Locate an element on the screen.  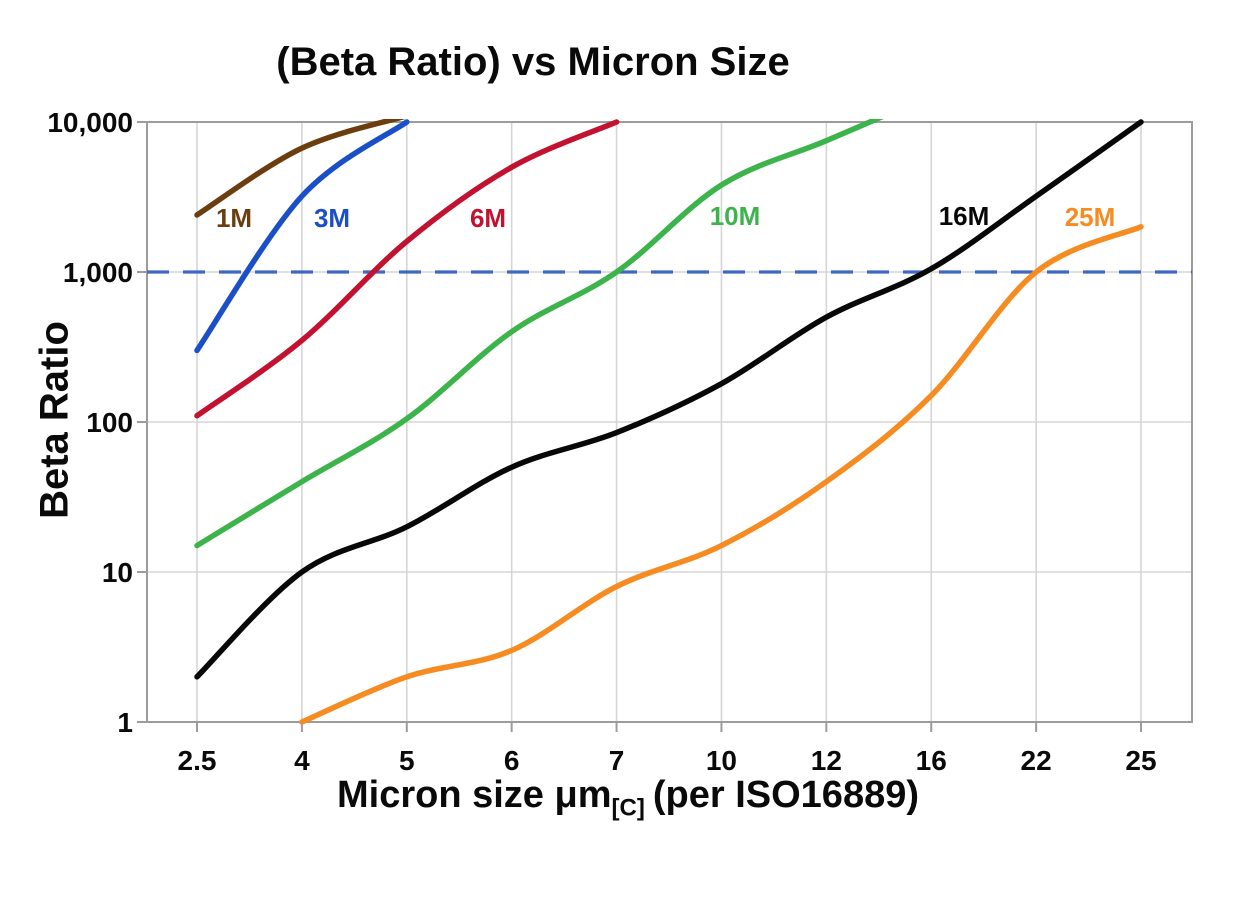
chart-title: (Beta Ratio) vs Micron Size is located at coordinates (533, 62).